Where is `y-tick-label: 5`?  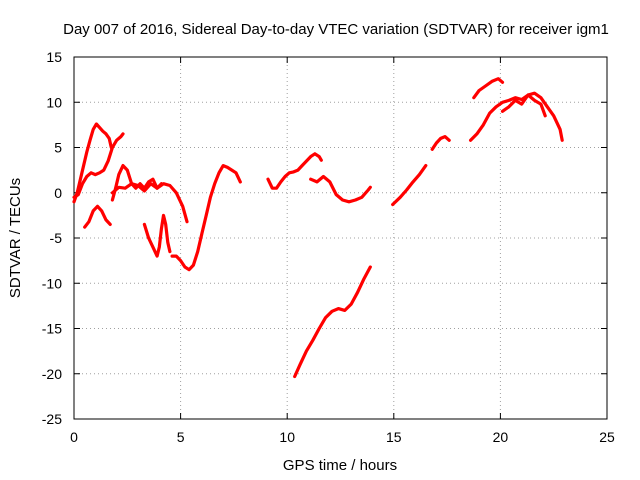
y-tick-label: 5 is located at coordinates (58, 148).